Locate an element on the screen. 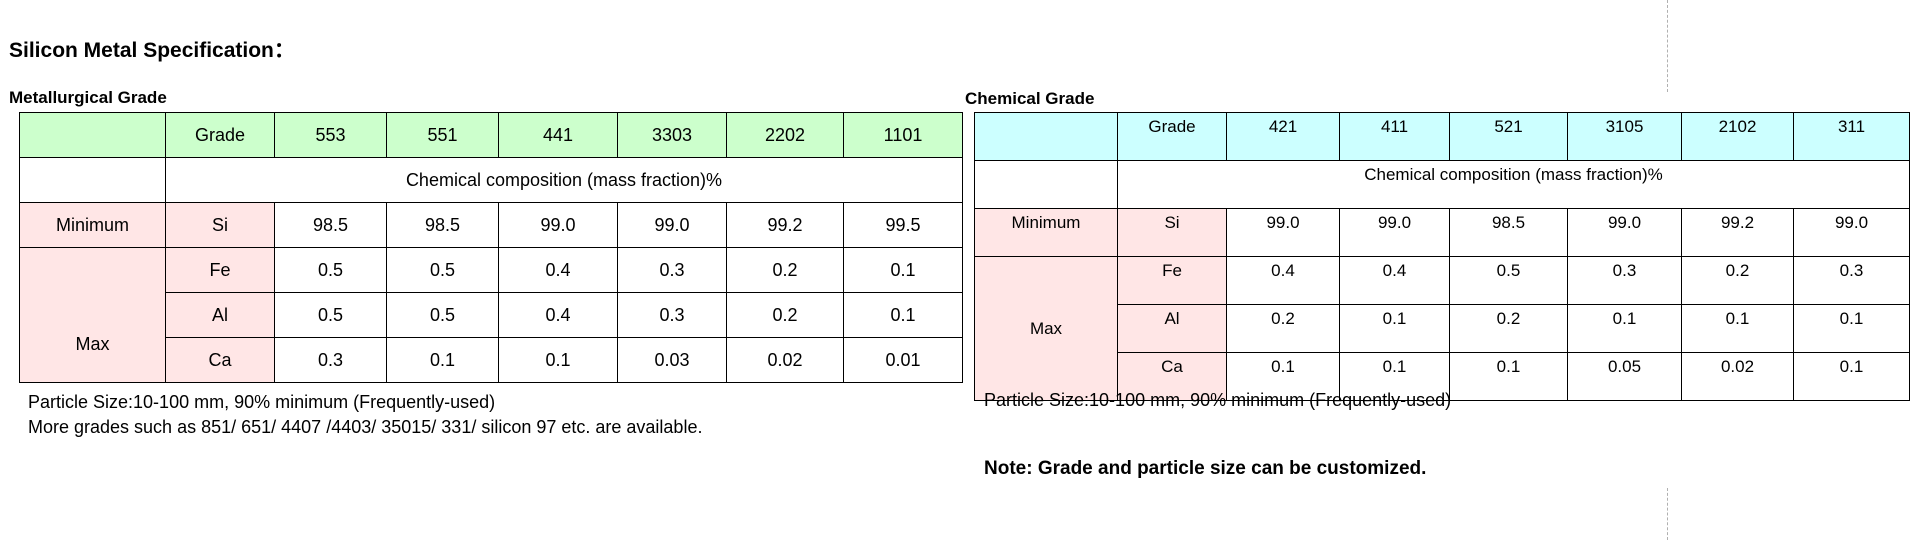 This screenshot has width=1919, height=540. table-header-row: Grade 553 551 441 3303 2202 1101 is located at coordinates (491, 135).